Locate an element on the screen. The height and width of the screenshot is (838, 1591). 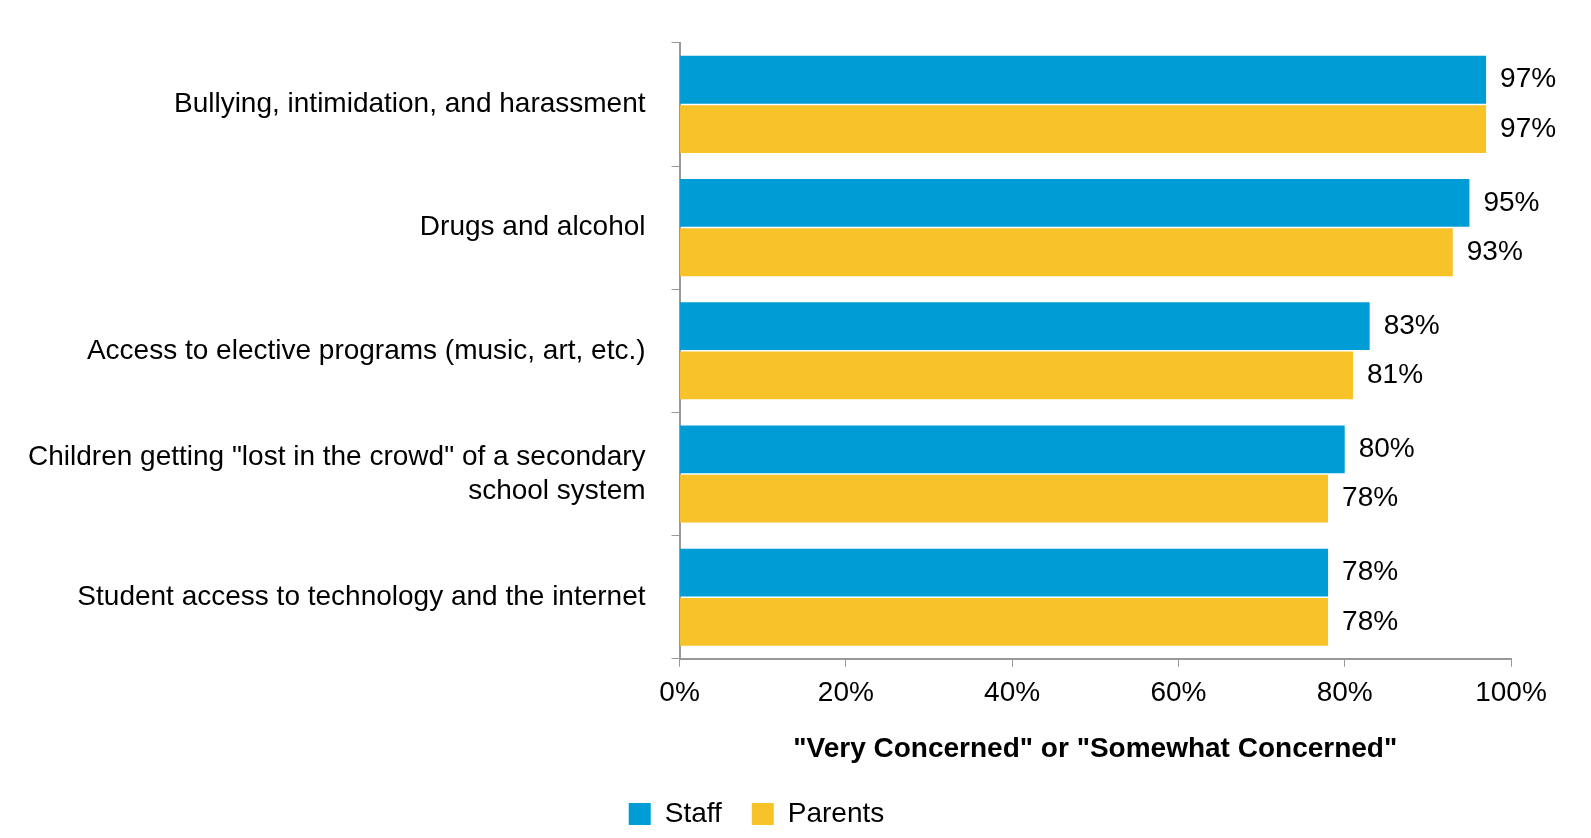
y-tick-label: Bullying, intimidation, and harassment is located at coordinates (409, 103).